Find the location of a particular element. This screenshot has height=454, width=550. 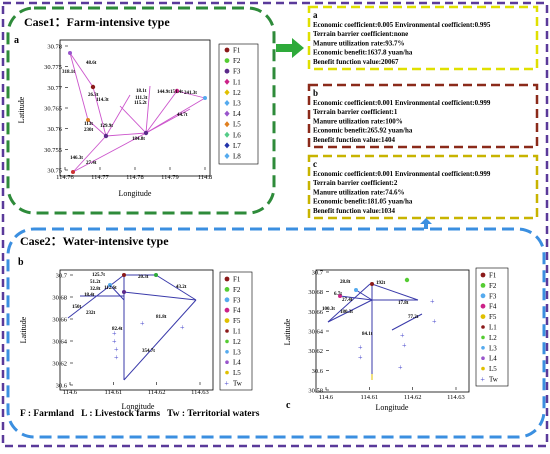

legend-label: L4 is located at coordinates (493, 359).